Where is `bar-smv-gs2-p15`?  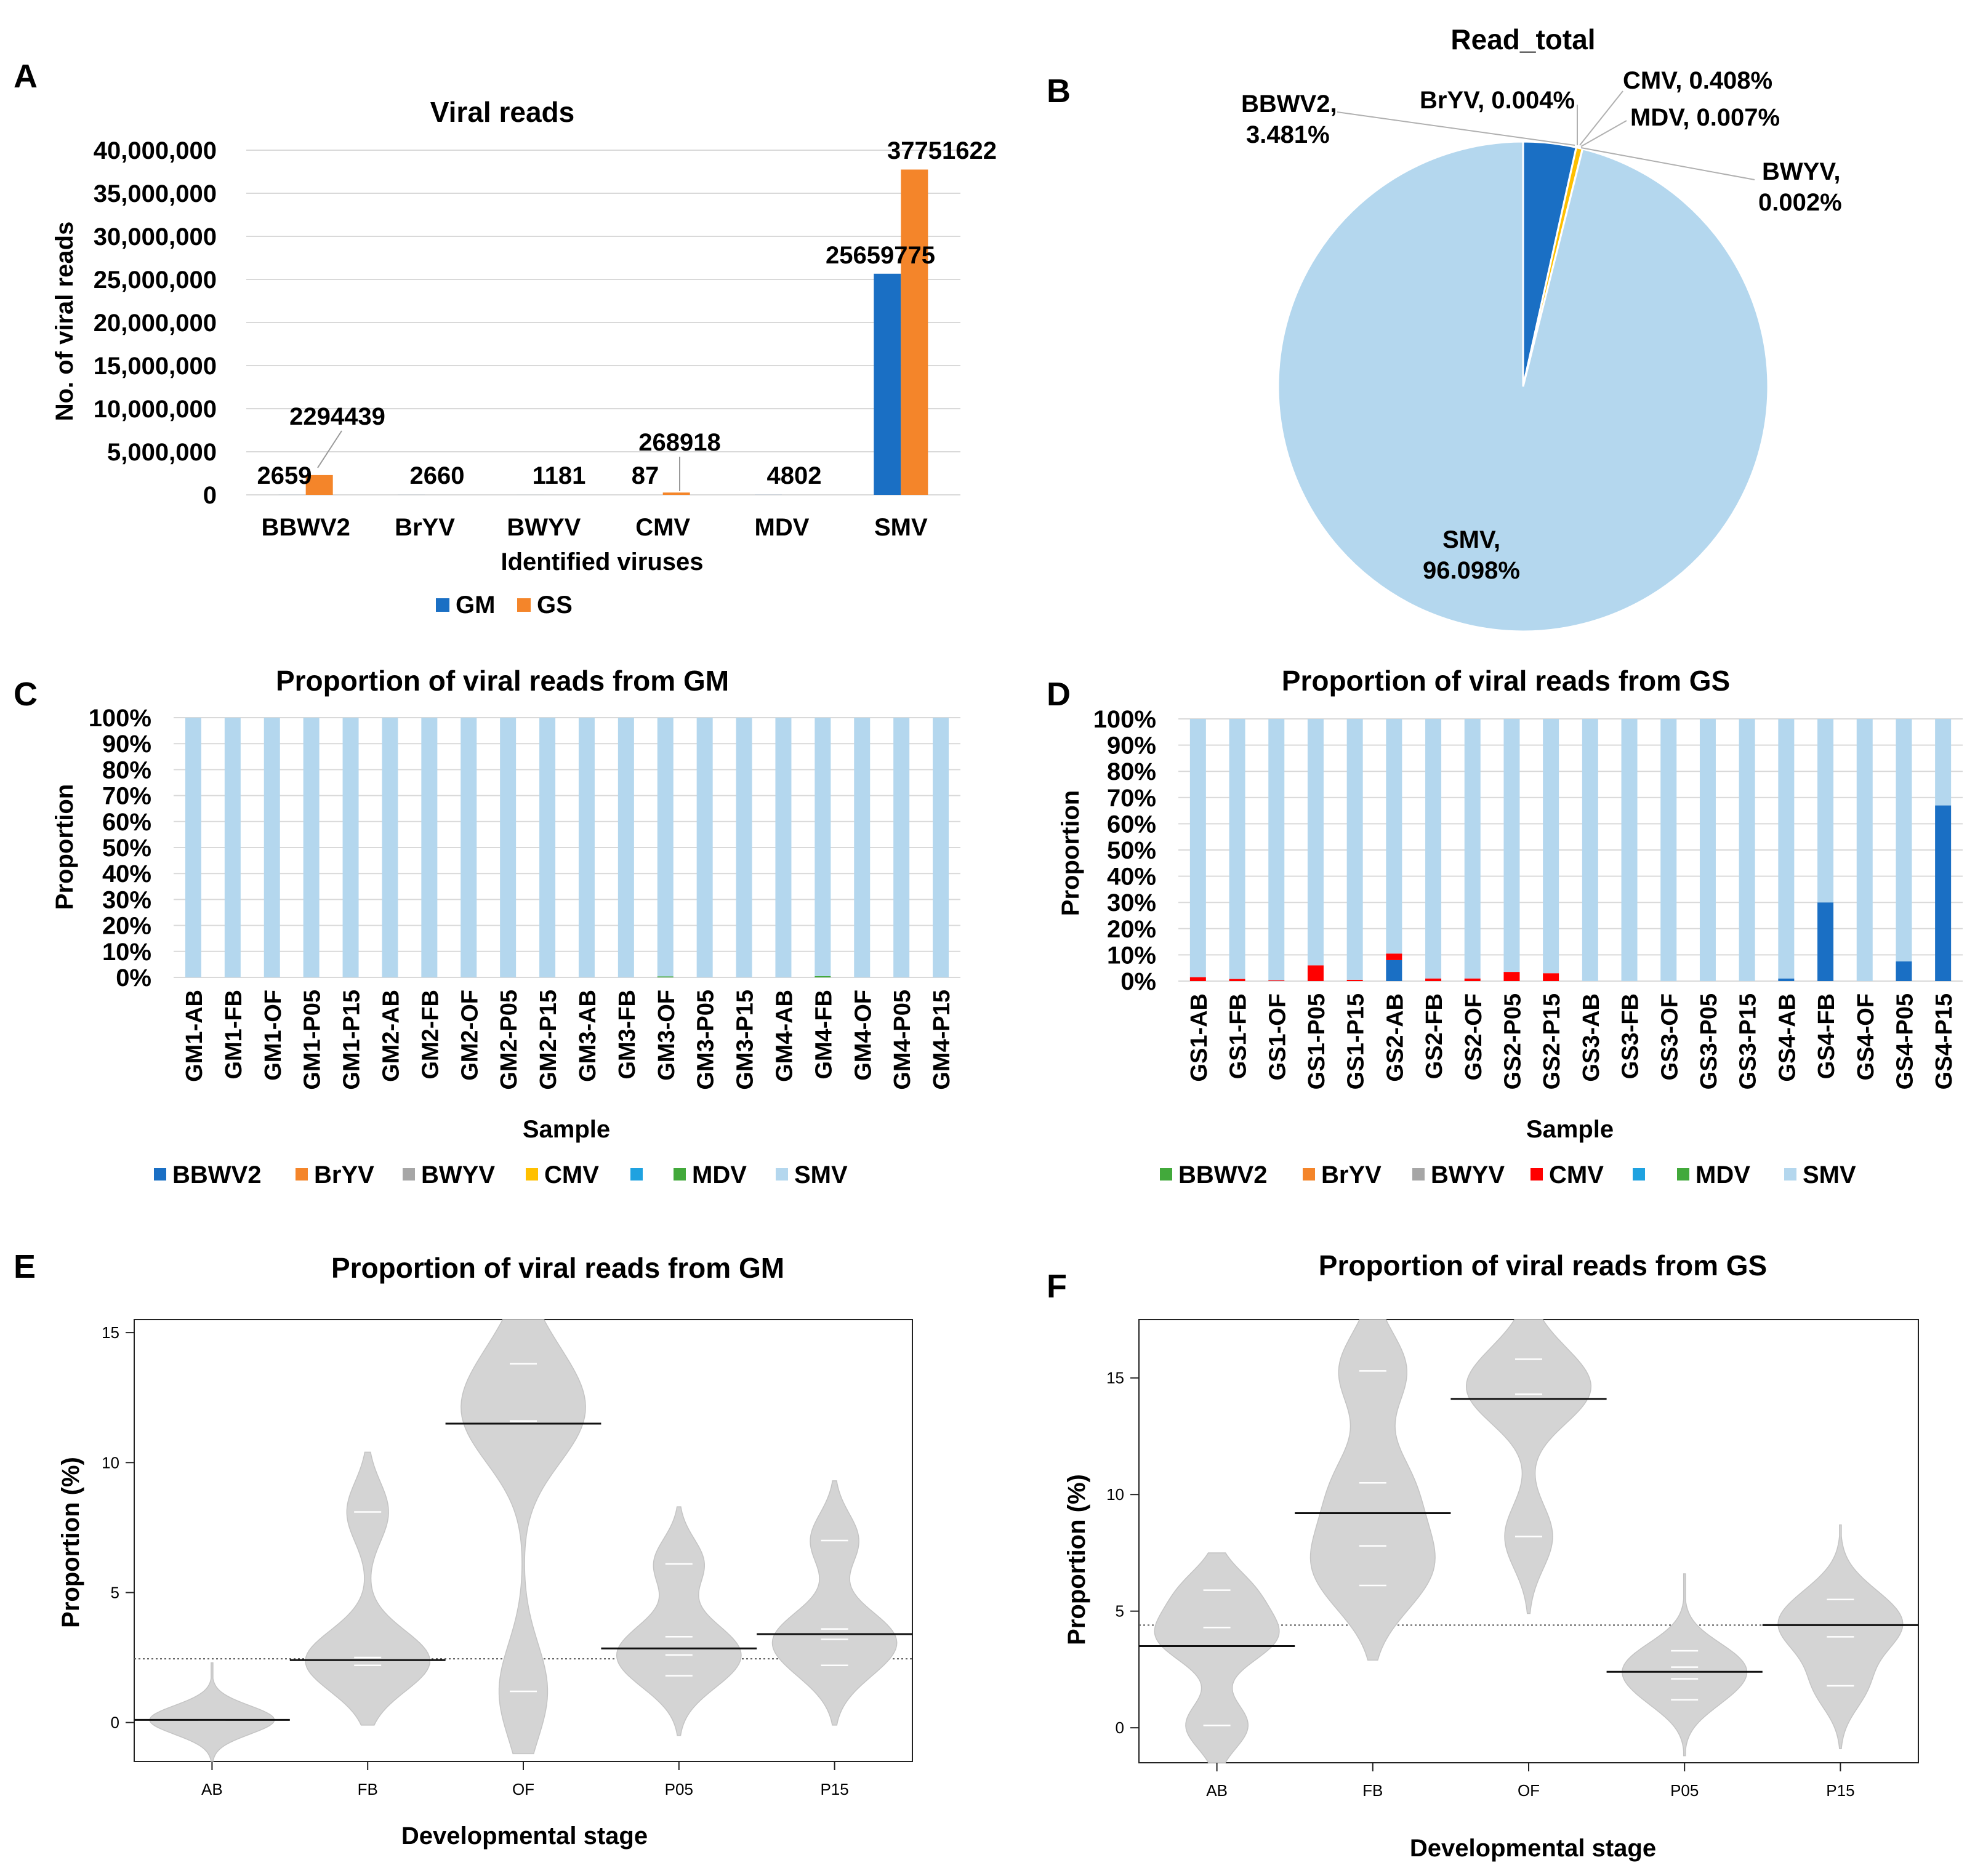
bar-smv-gs2-p15 is located at coordinates (1551, 847).